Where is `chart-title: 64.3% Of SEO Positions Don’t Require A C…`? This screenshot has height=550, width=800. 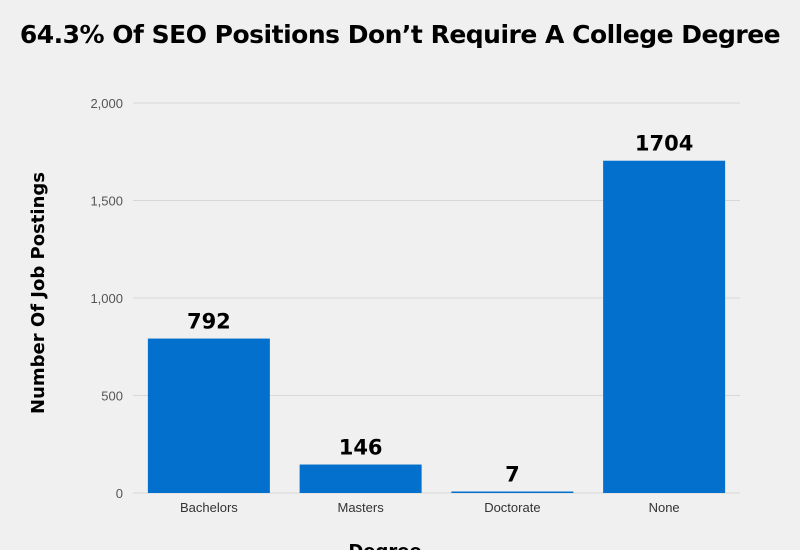 chart-title: 64.3% Of SEO Positions Don’t Require A C… is located at coordinates (400, 34).